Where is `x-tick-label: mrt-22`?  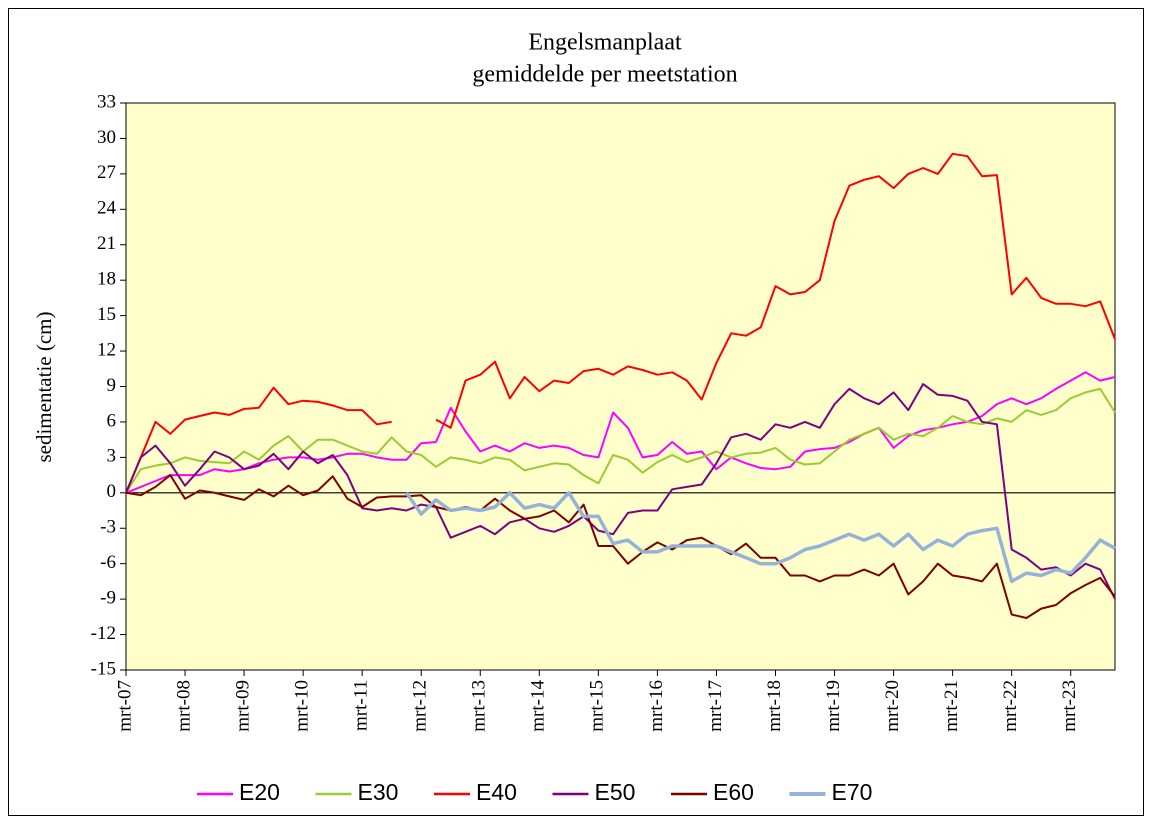 x-tick-label: mrt-22 is located at coordinates (1010, 706).